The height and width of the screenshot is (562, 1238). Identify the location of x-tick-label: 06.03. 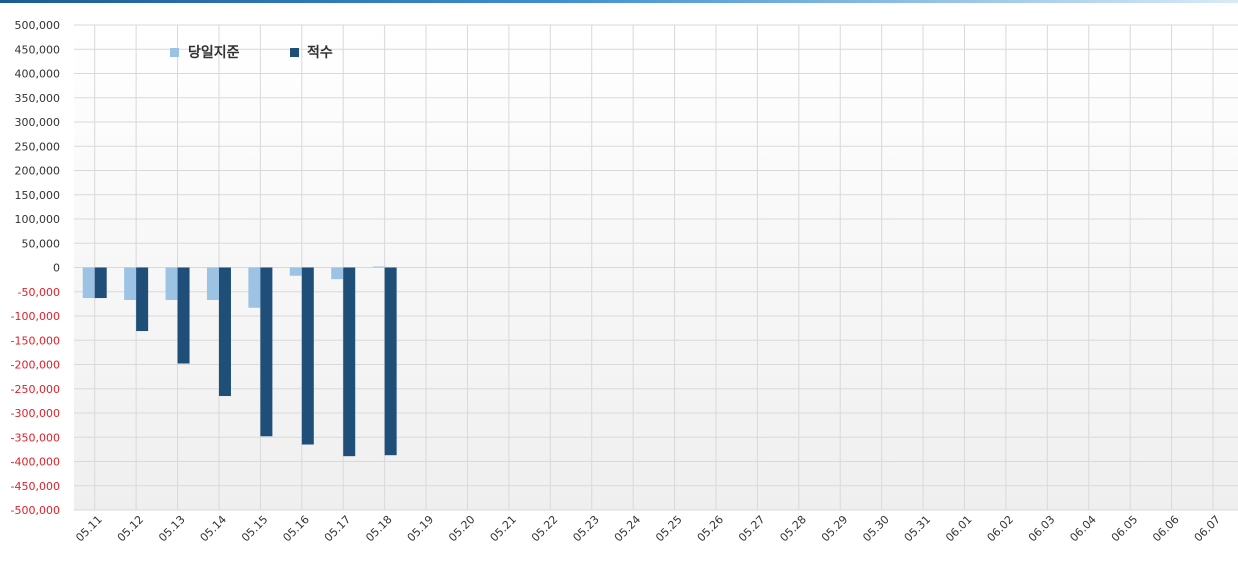
(1041, 528).